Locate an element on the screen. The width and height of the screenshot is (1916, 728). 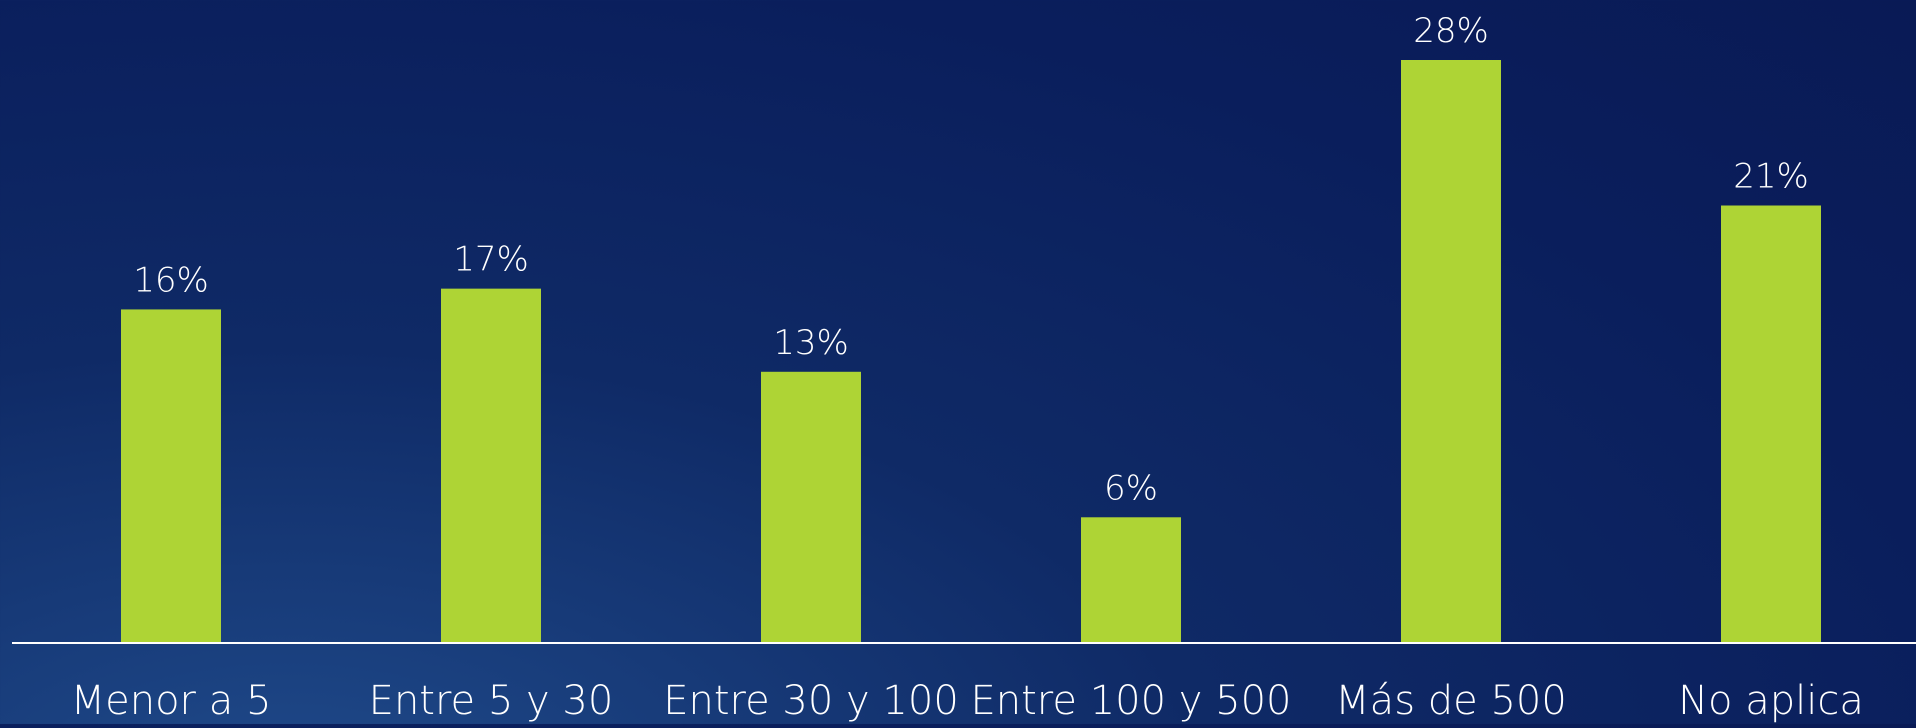
bar-value-label: 21% is located at coordinates (1771, 177).